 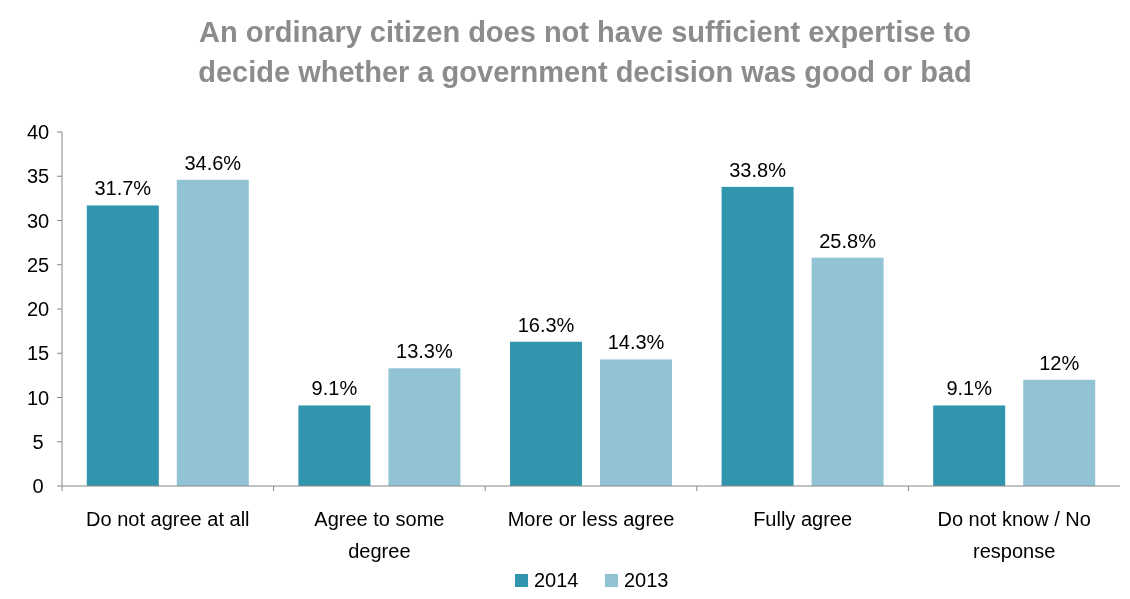 What do you see at coordinates (424, 351) in the screenshot?
I see `data-label: 13.3%` at bounding box center [424, 351].